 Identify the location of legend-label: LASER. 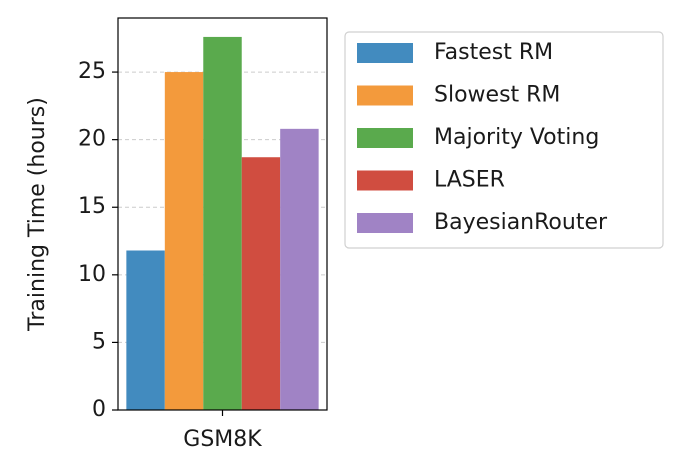
(469, 180).